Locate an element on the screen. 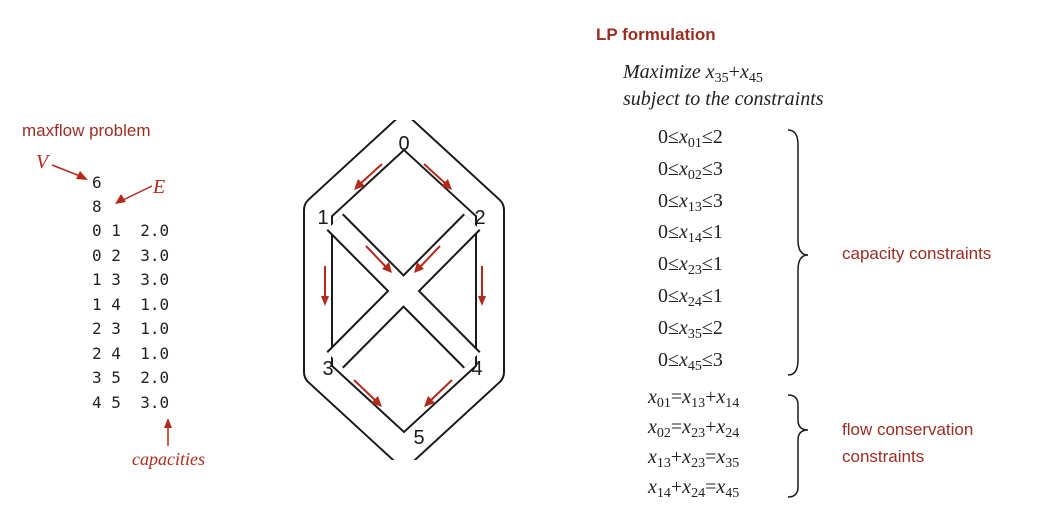 The height and width of the screenshot is (530, 1038). capacity-constraint: 0≤x01≤2 is located at coordinates (690, 138).